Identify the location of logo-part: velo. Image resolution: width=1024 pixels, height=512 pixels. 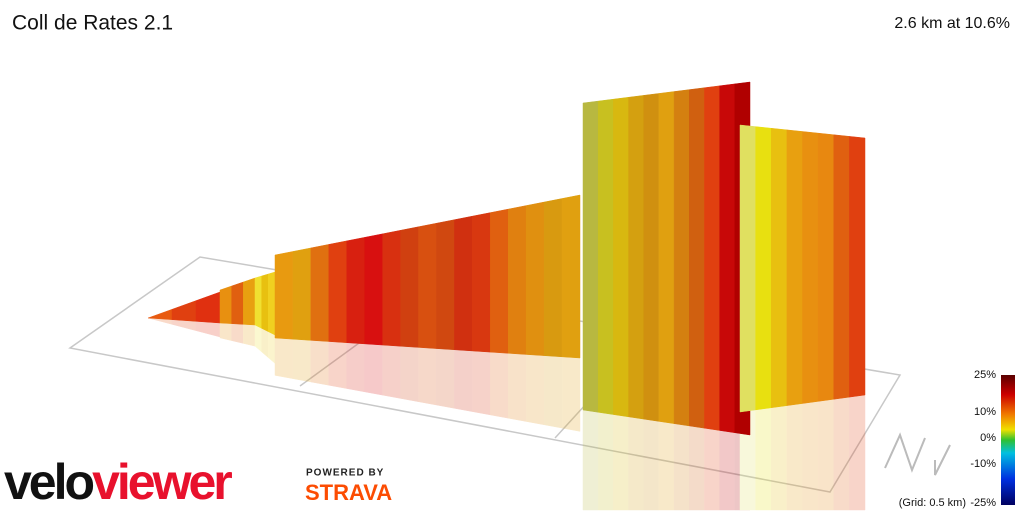
(49, 482).